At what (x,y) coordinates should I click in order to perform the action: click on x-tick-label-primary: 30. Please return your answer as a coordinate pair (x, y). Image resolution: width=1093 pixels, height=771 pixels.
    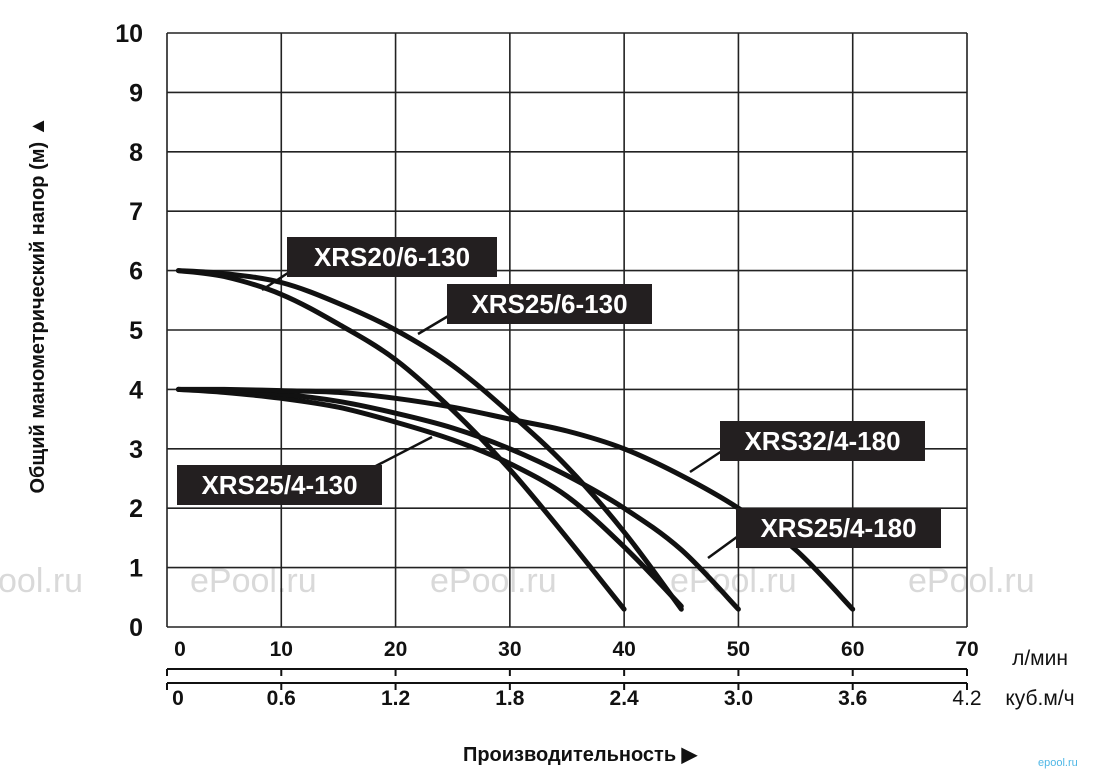
    Looking at the image, I should click on (509, 649).